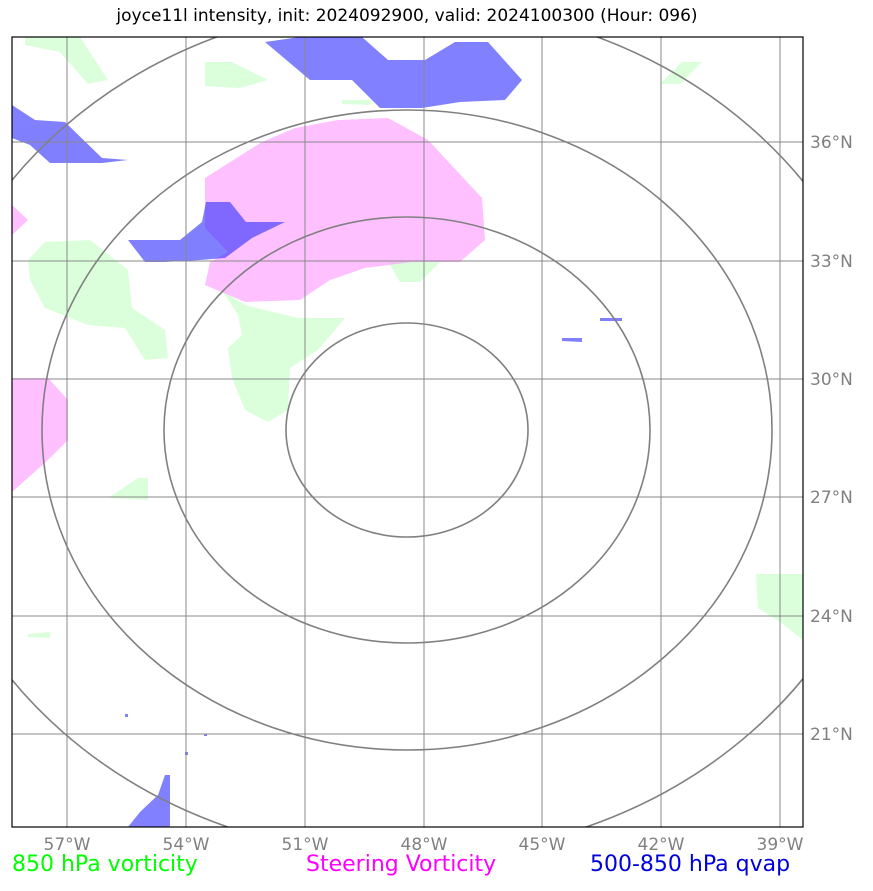 Image resolution: width=873 pixels, height=891 pixels. Describe the element at coordinates (780, 845) in the screenshot. I see `longitude-label: 39°W` at that location.